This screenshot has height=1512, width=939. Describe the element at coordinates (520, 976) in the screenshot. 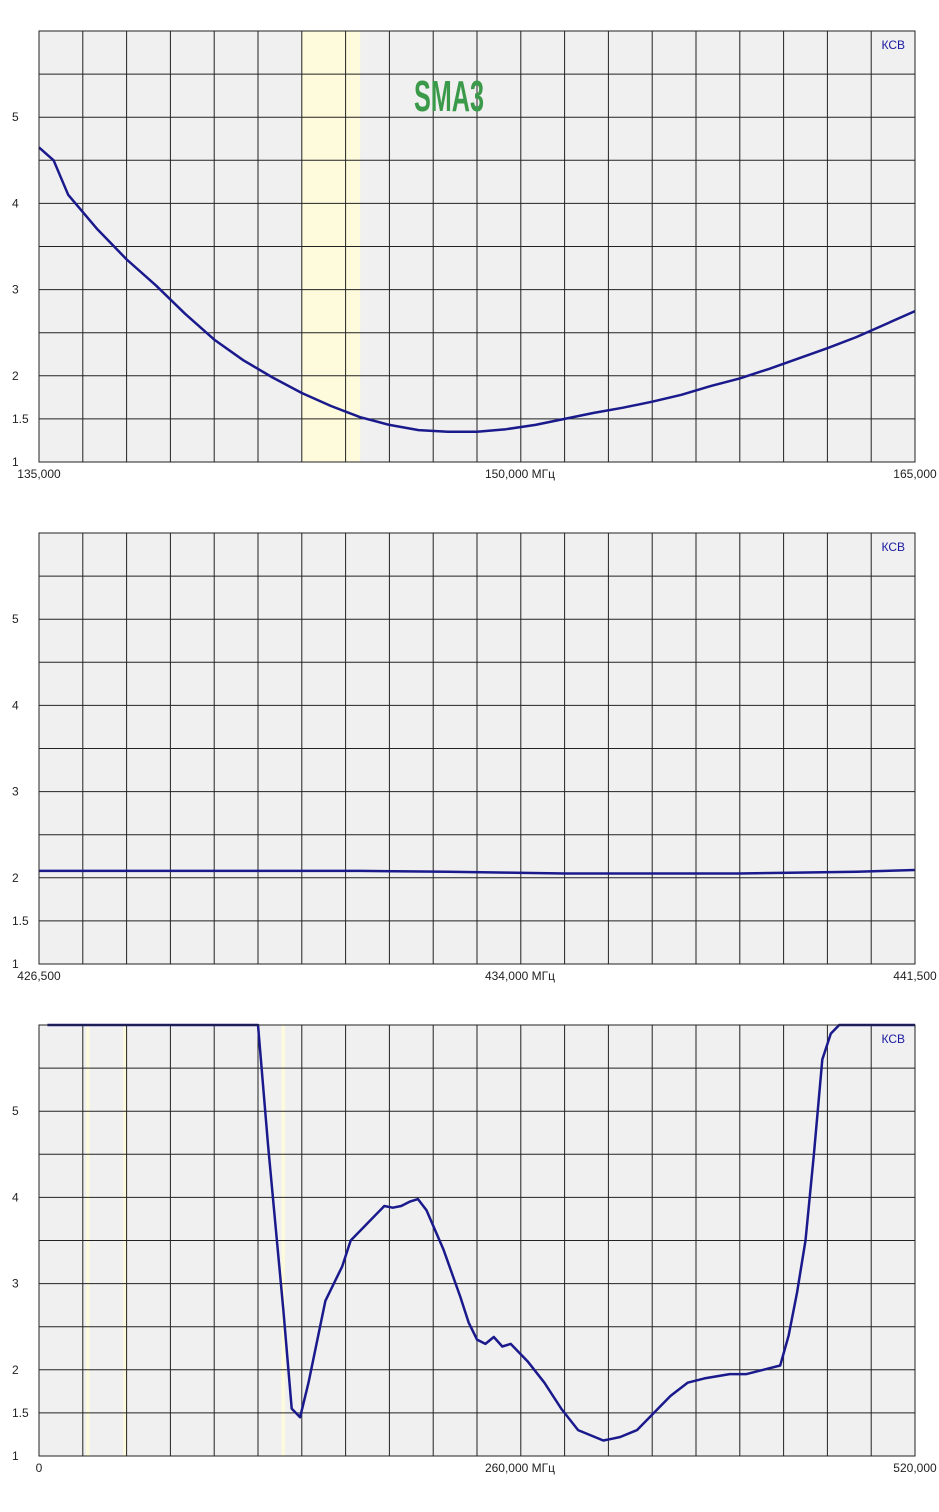

I see `x-tick-label-mid: 434,000 МГц` at that location.